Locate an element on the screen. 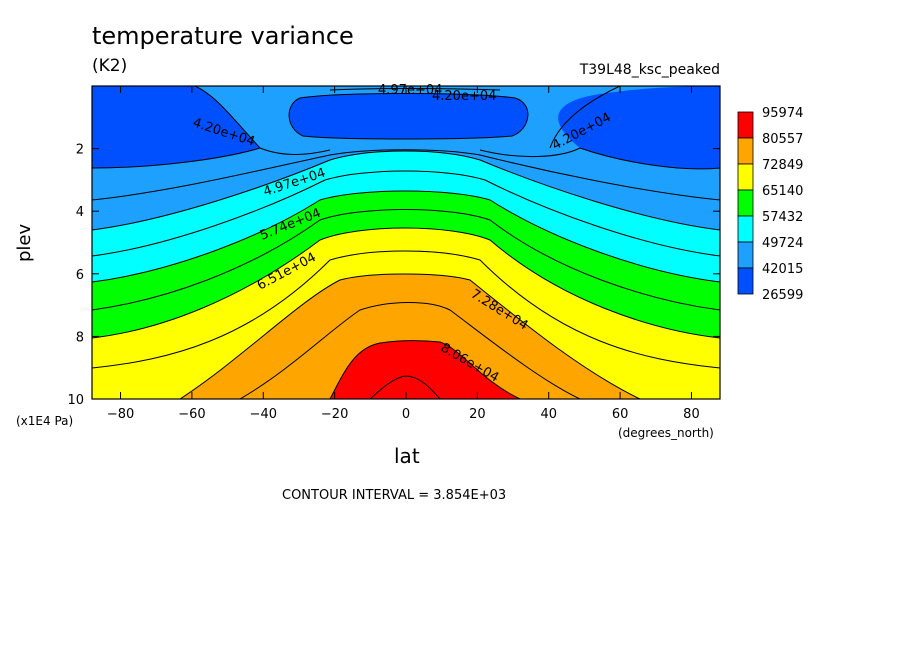 This screenshot has height=654, width=904. contour-label: 4.97e+04 is located at coordinates (410, 90).